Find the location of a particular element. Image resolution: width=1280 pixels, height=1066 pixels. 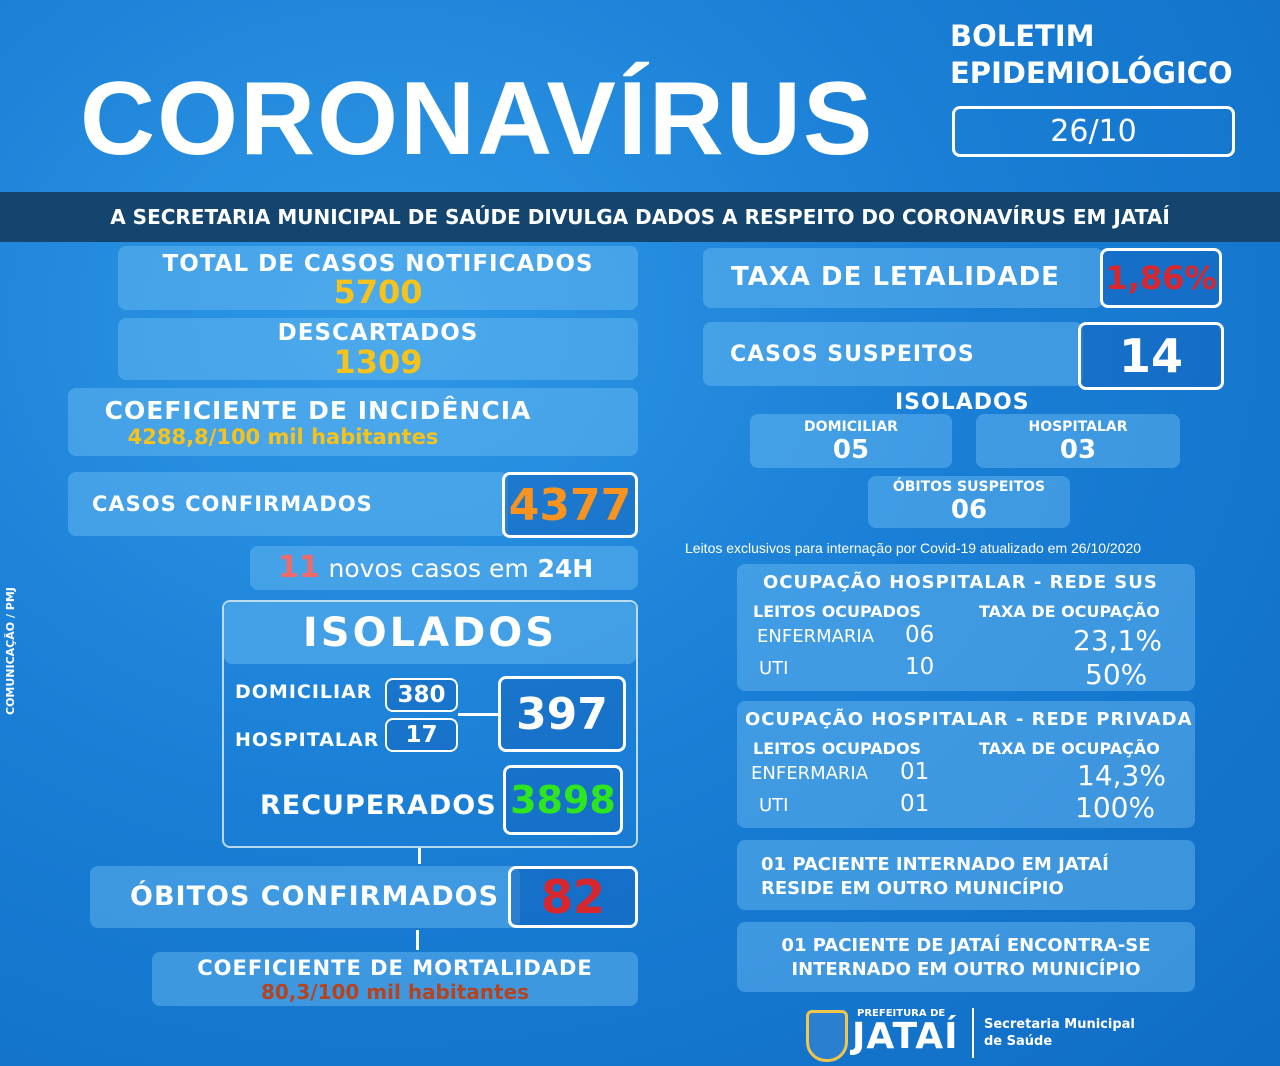

side-credit: COMUNICAÇÃO / PMJ is located at coordinates (10, 651).